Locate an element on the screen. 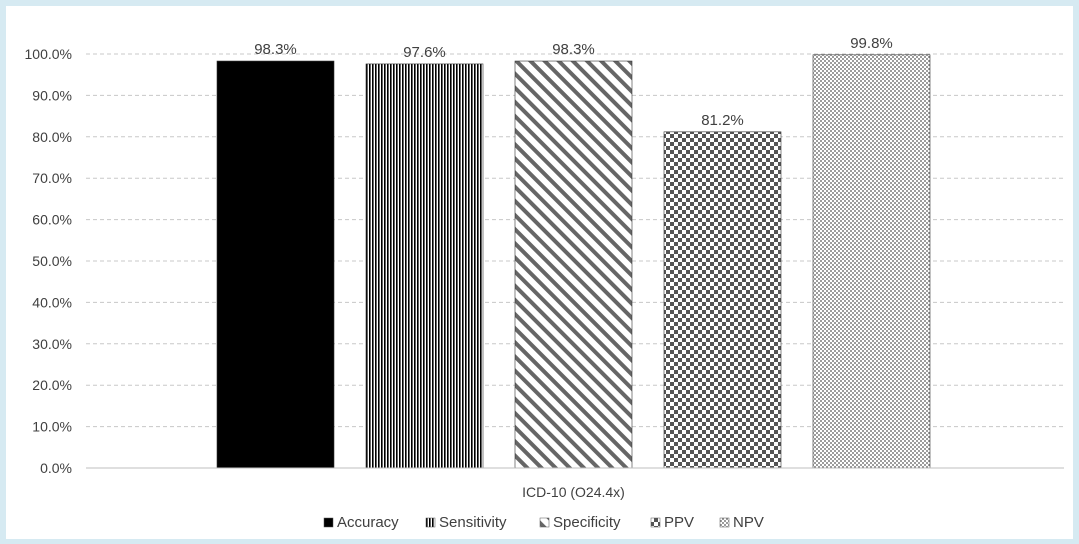 The height and width of the screenshot is (544, 1079). y-tick-label: 90.0% is located at coordinates (52, 95).